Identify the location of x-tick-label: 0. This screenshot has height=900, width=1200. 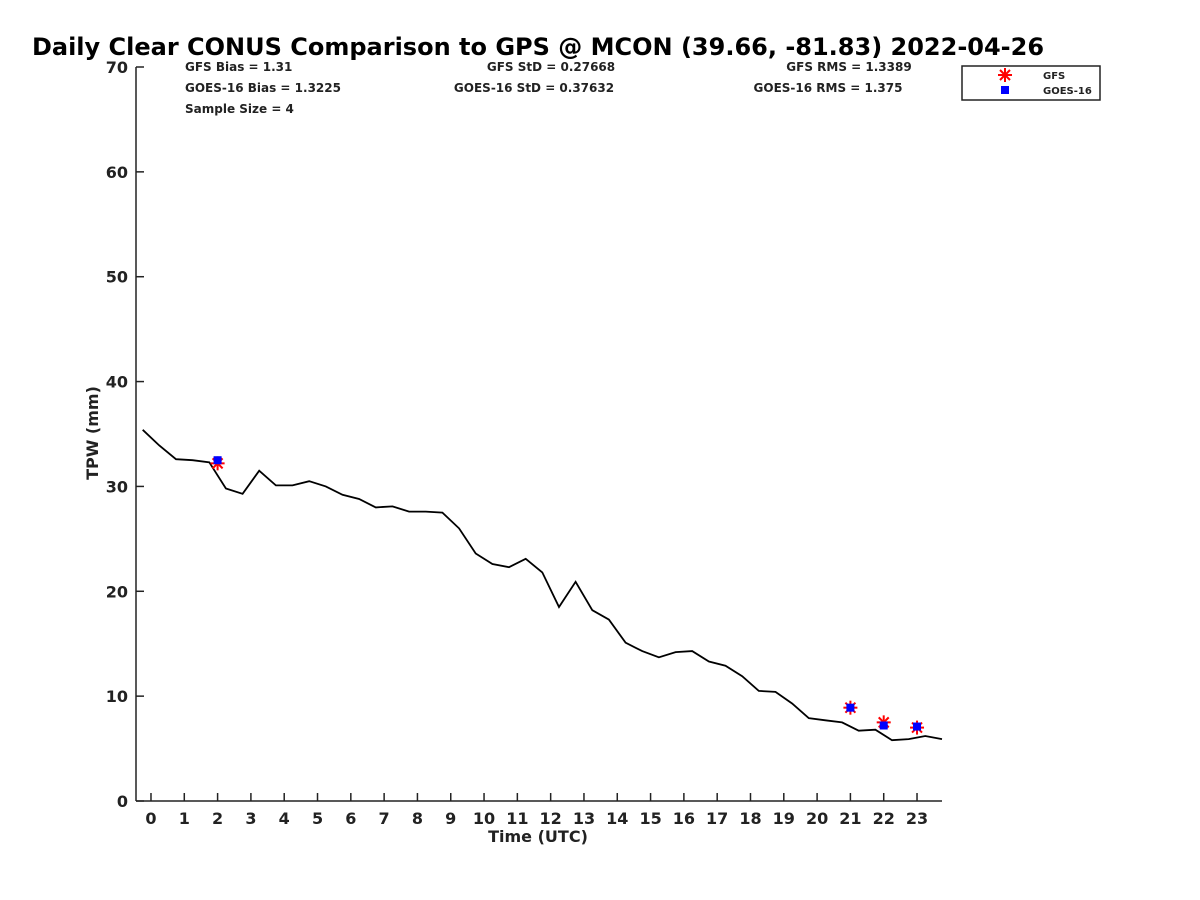
(150, 818).